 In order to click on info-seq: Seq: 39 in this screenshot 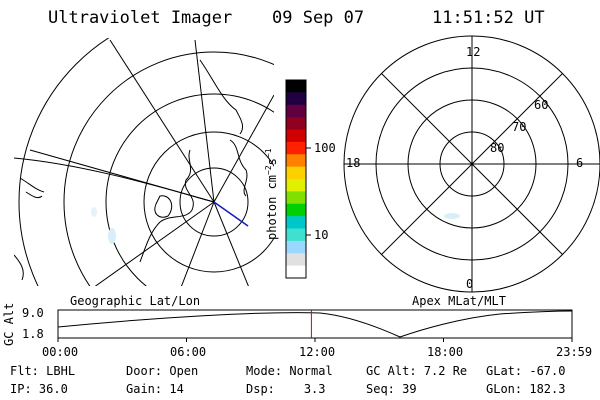, I will do `click(391, 389)`.